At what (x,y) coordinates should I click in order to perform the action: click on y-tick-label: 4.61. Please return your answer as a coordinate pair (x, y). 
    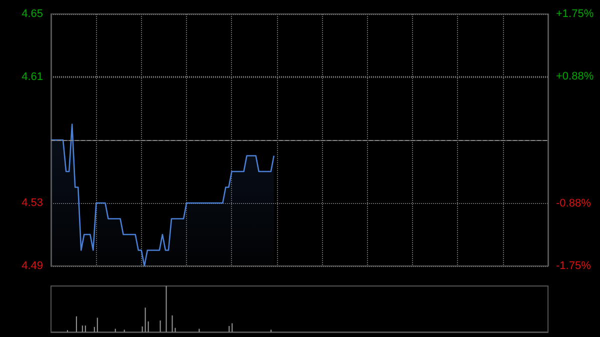
    Looking at the image, I should click on (32, 77).